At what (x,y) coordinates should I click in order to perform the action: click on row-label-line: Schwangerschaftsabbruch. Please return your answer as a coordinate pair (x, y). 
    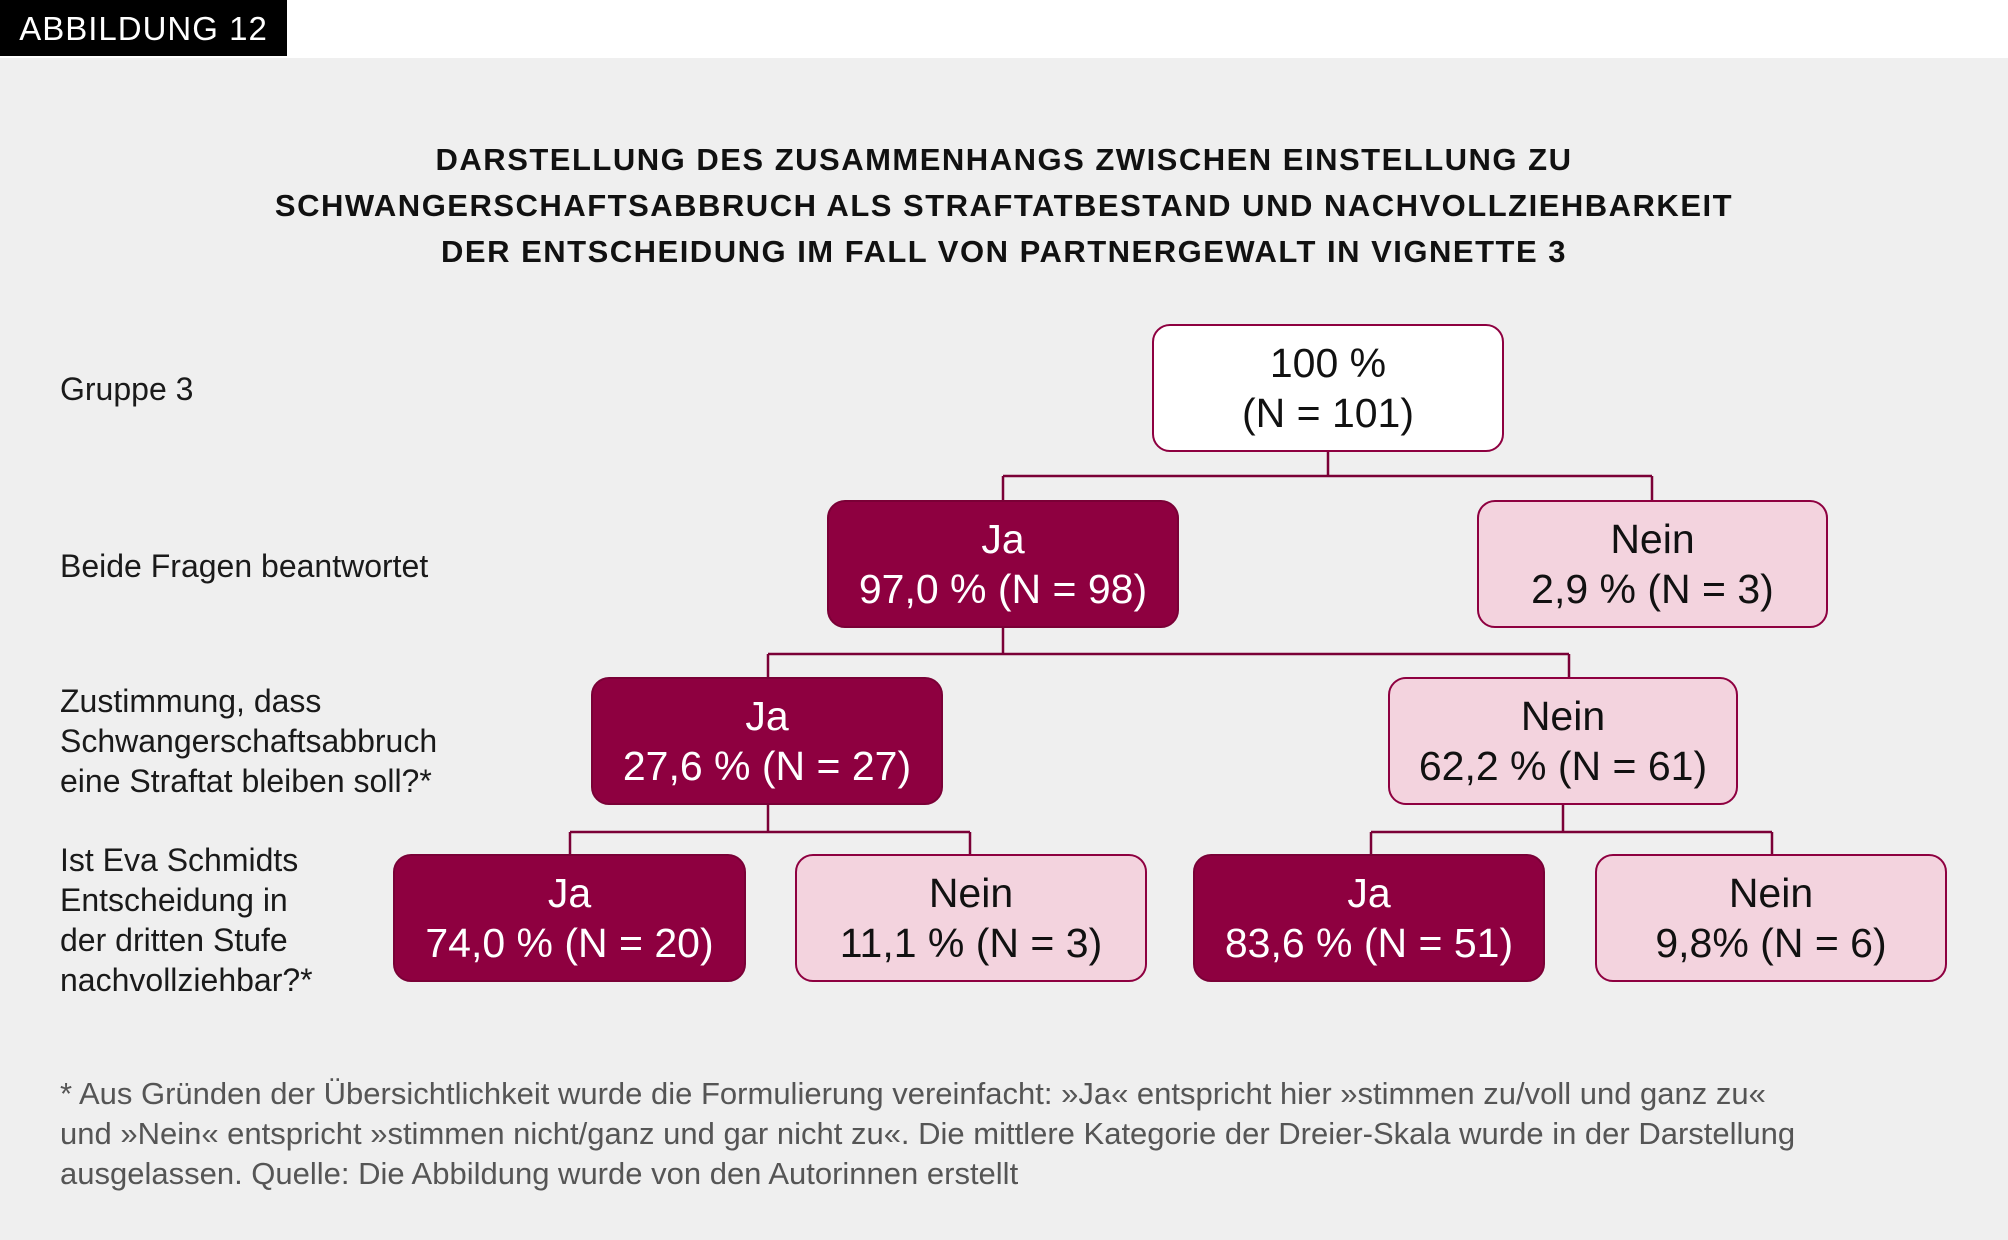
    Looking at the image, I should click on (249, 741).